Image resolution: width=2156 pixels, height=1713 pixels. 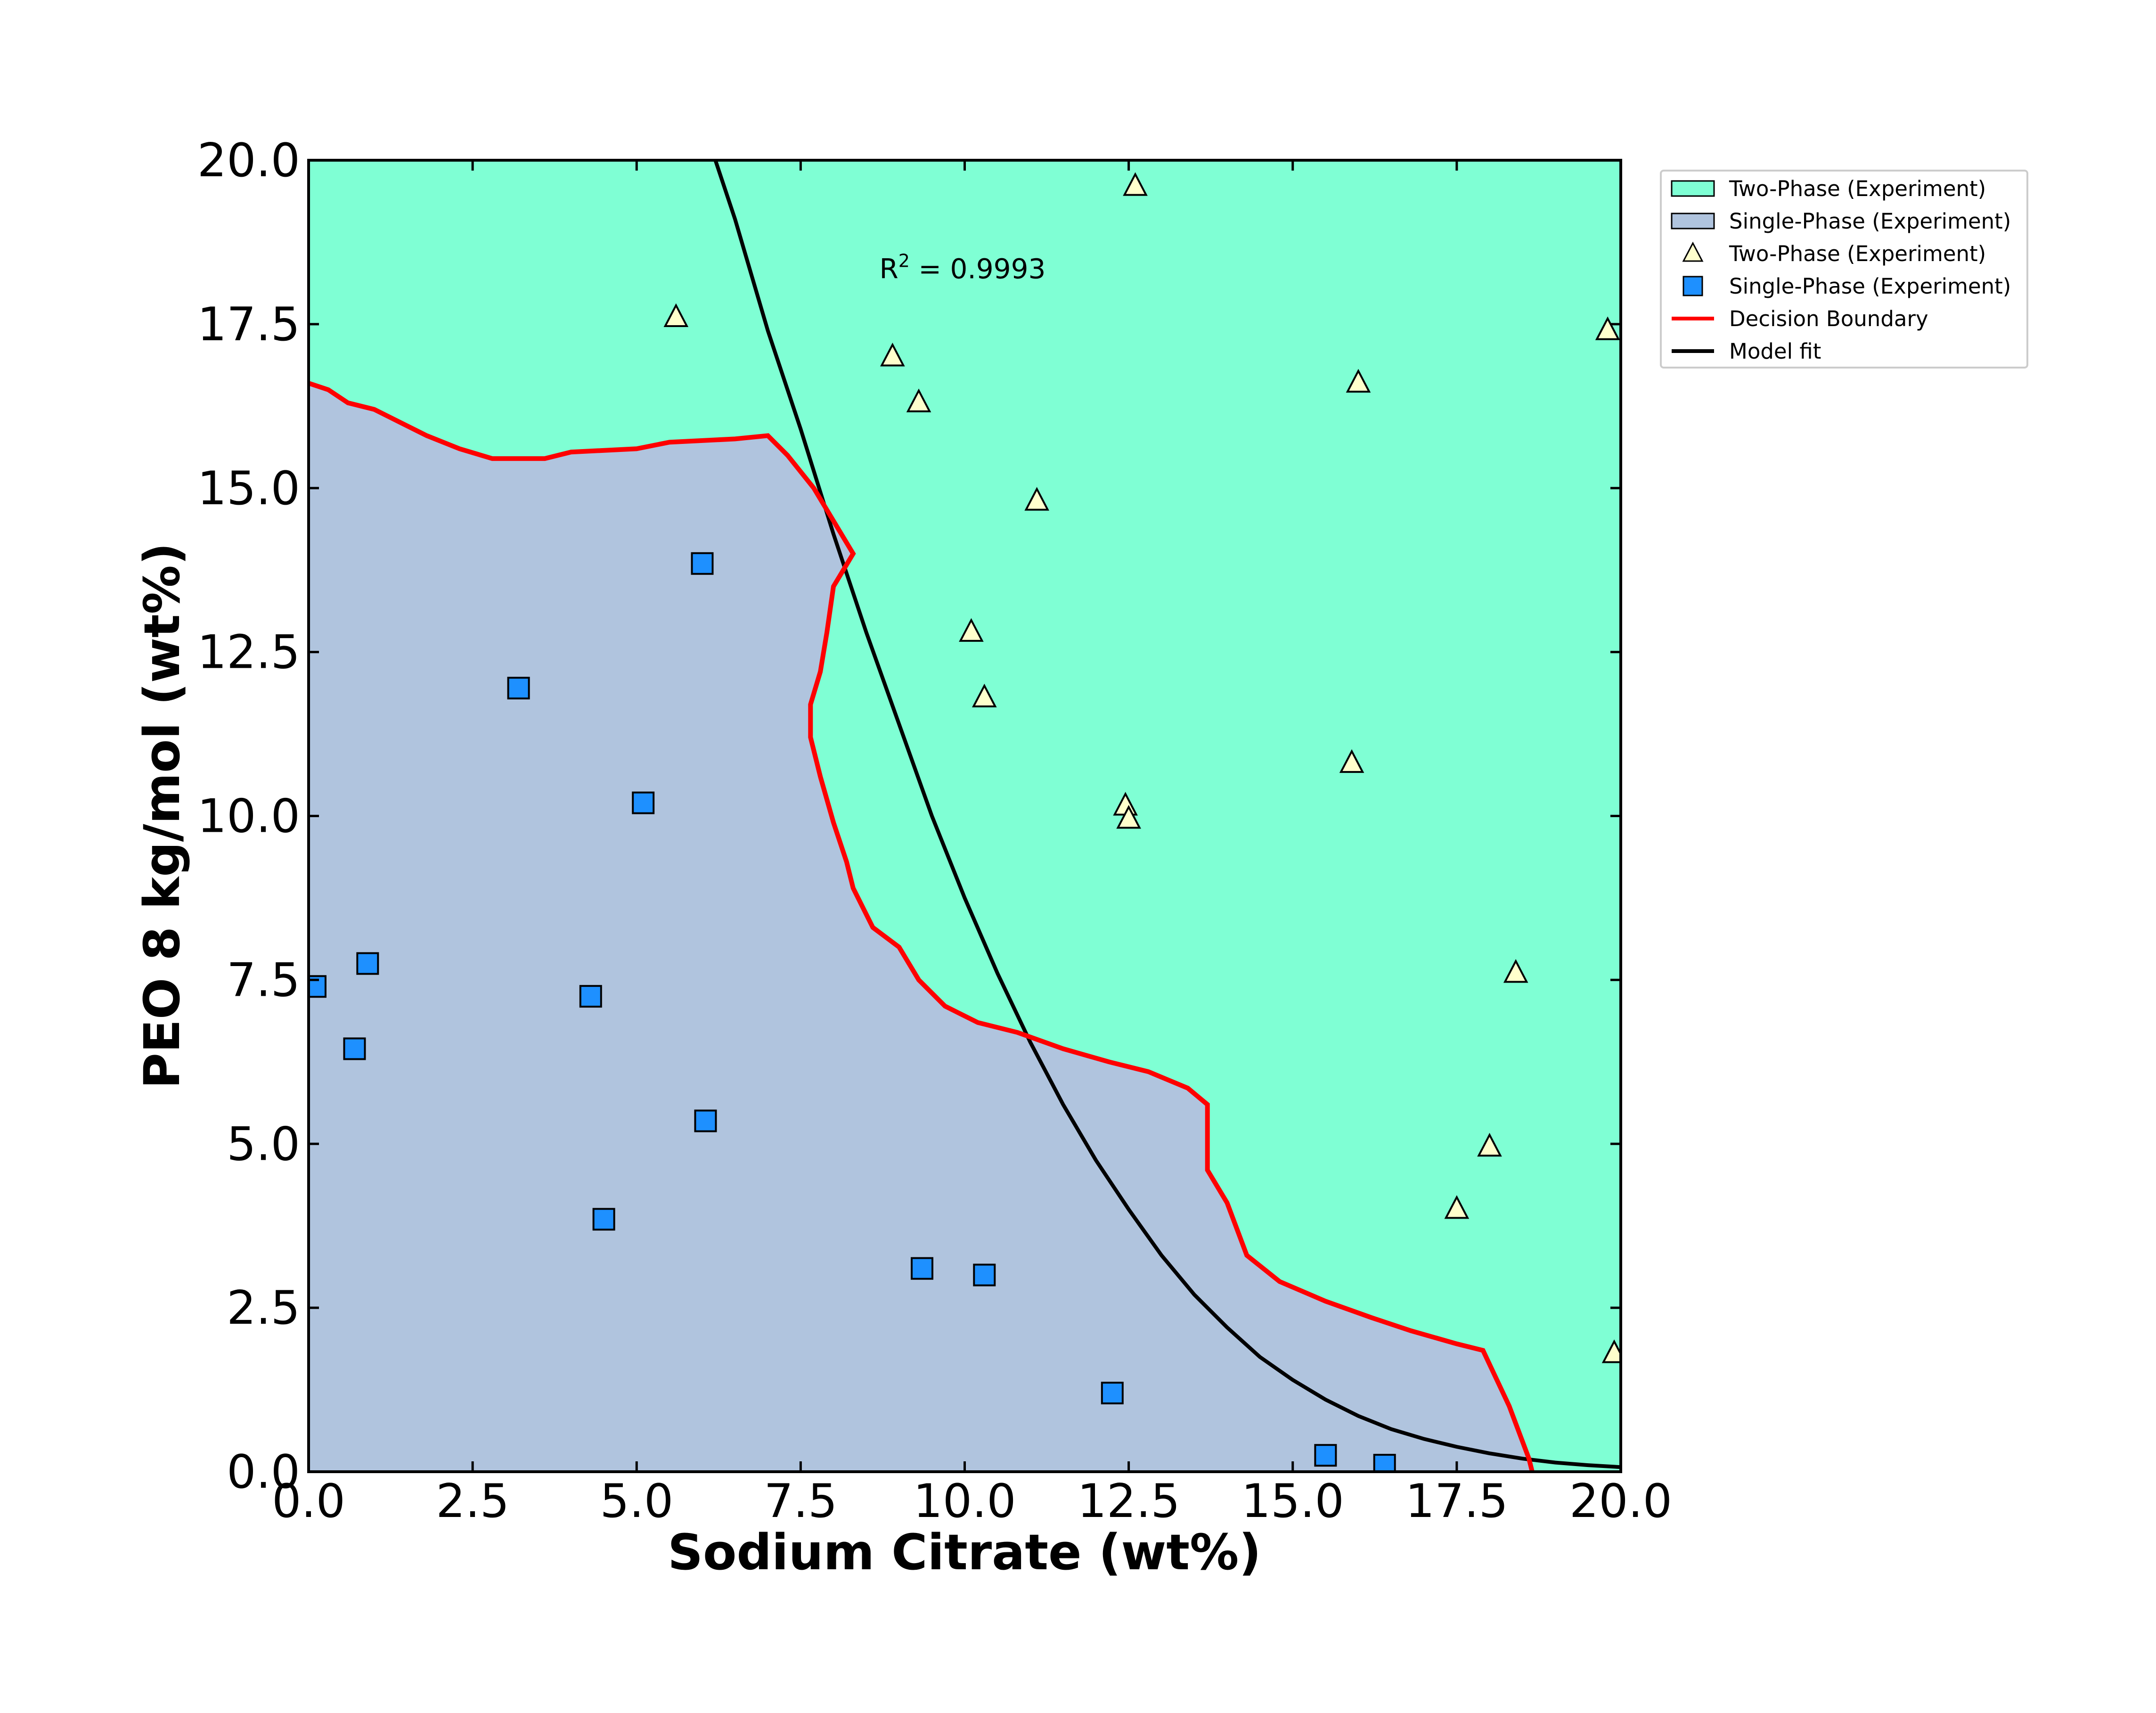 What do you see at coordinates (1775, 352) in the screenshot?
I see `legend-label: Model fit` at bounding box center [1775, 352].